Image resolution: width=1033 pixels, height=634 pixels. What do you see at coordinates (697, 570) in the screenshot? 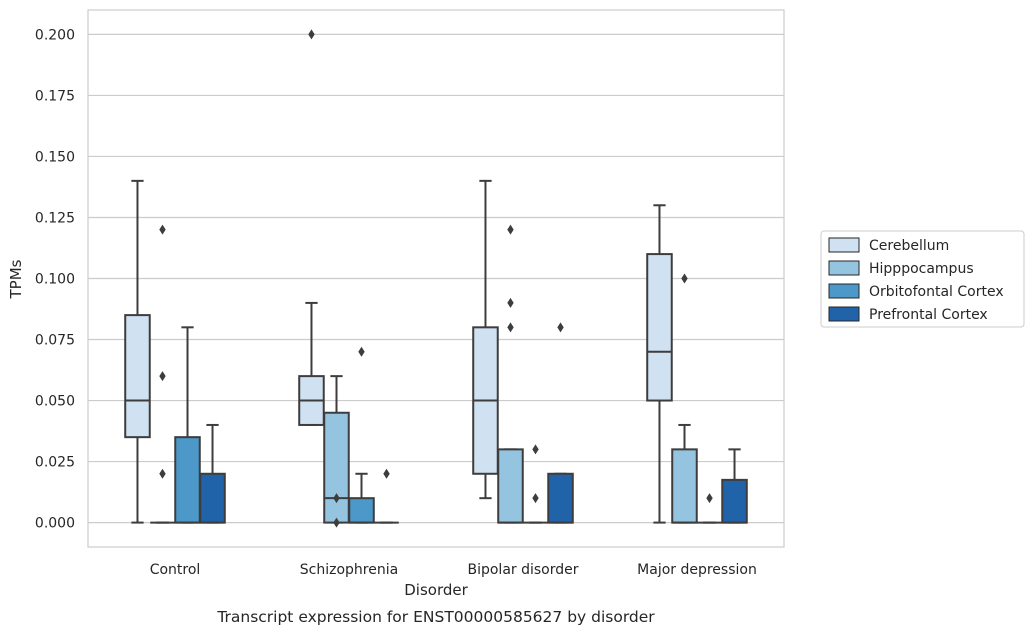
I see `x-tick-label: Major depression` at bounding box center [697, 570].